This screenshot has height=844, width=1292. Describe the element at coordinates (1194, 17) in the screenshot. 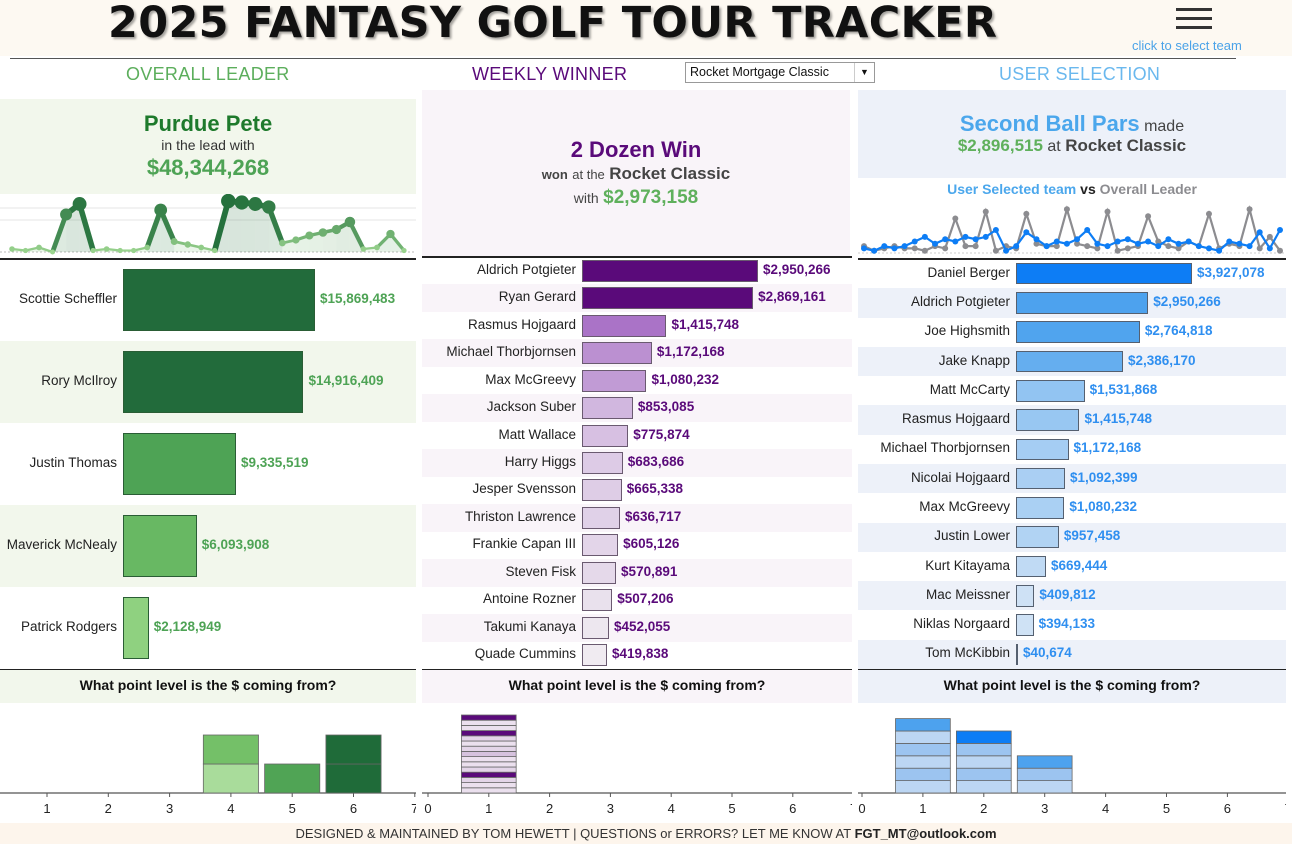

I see `hamburger-icon` at that location.